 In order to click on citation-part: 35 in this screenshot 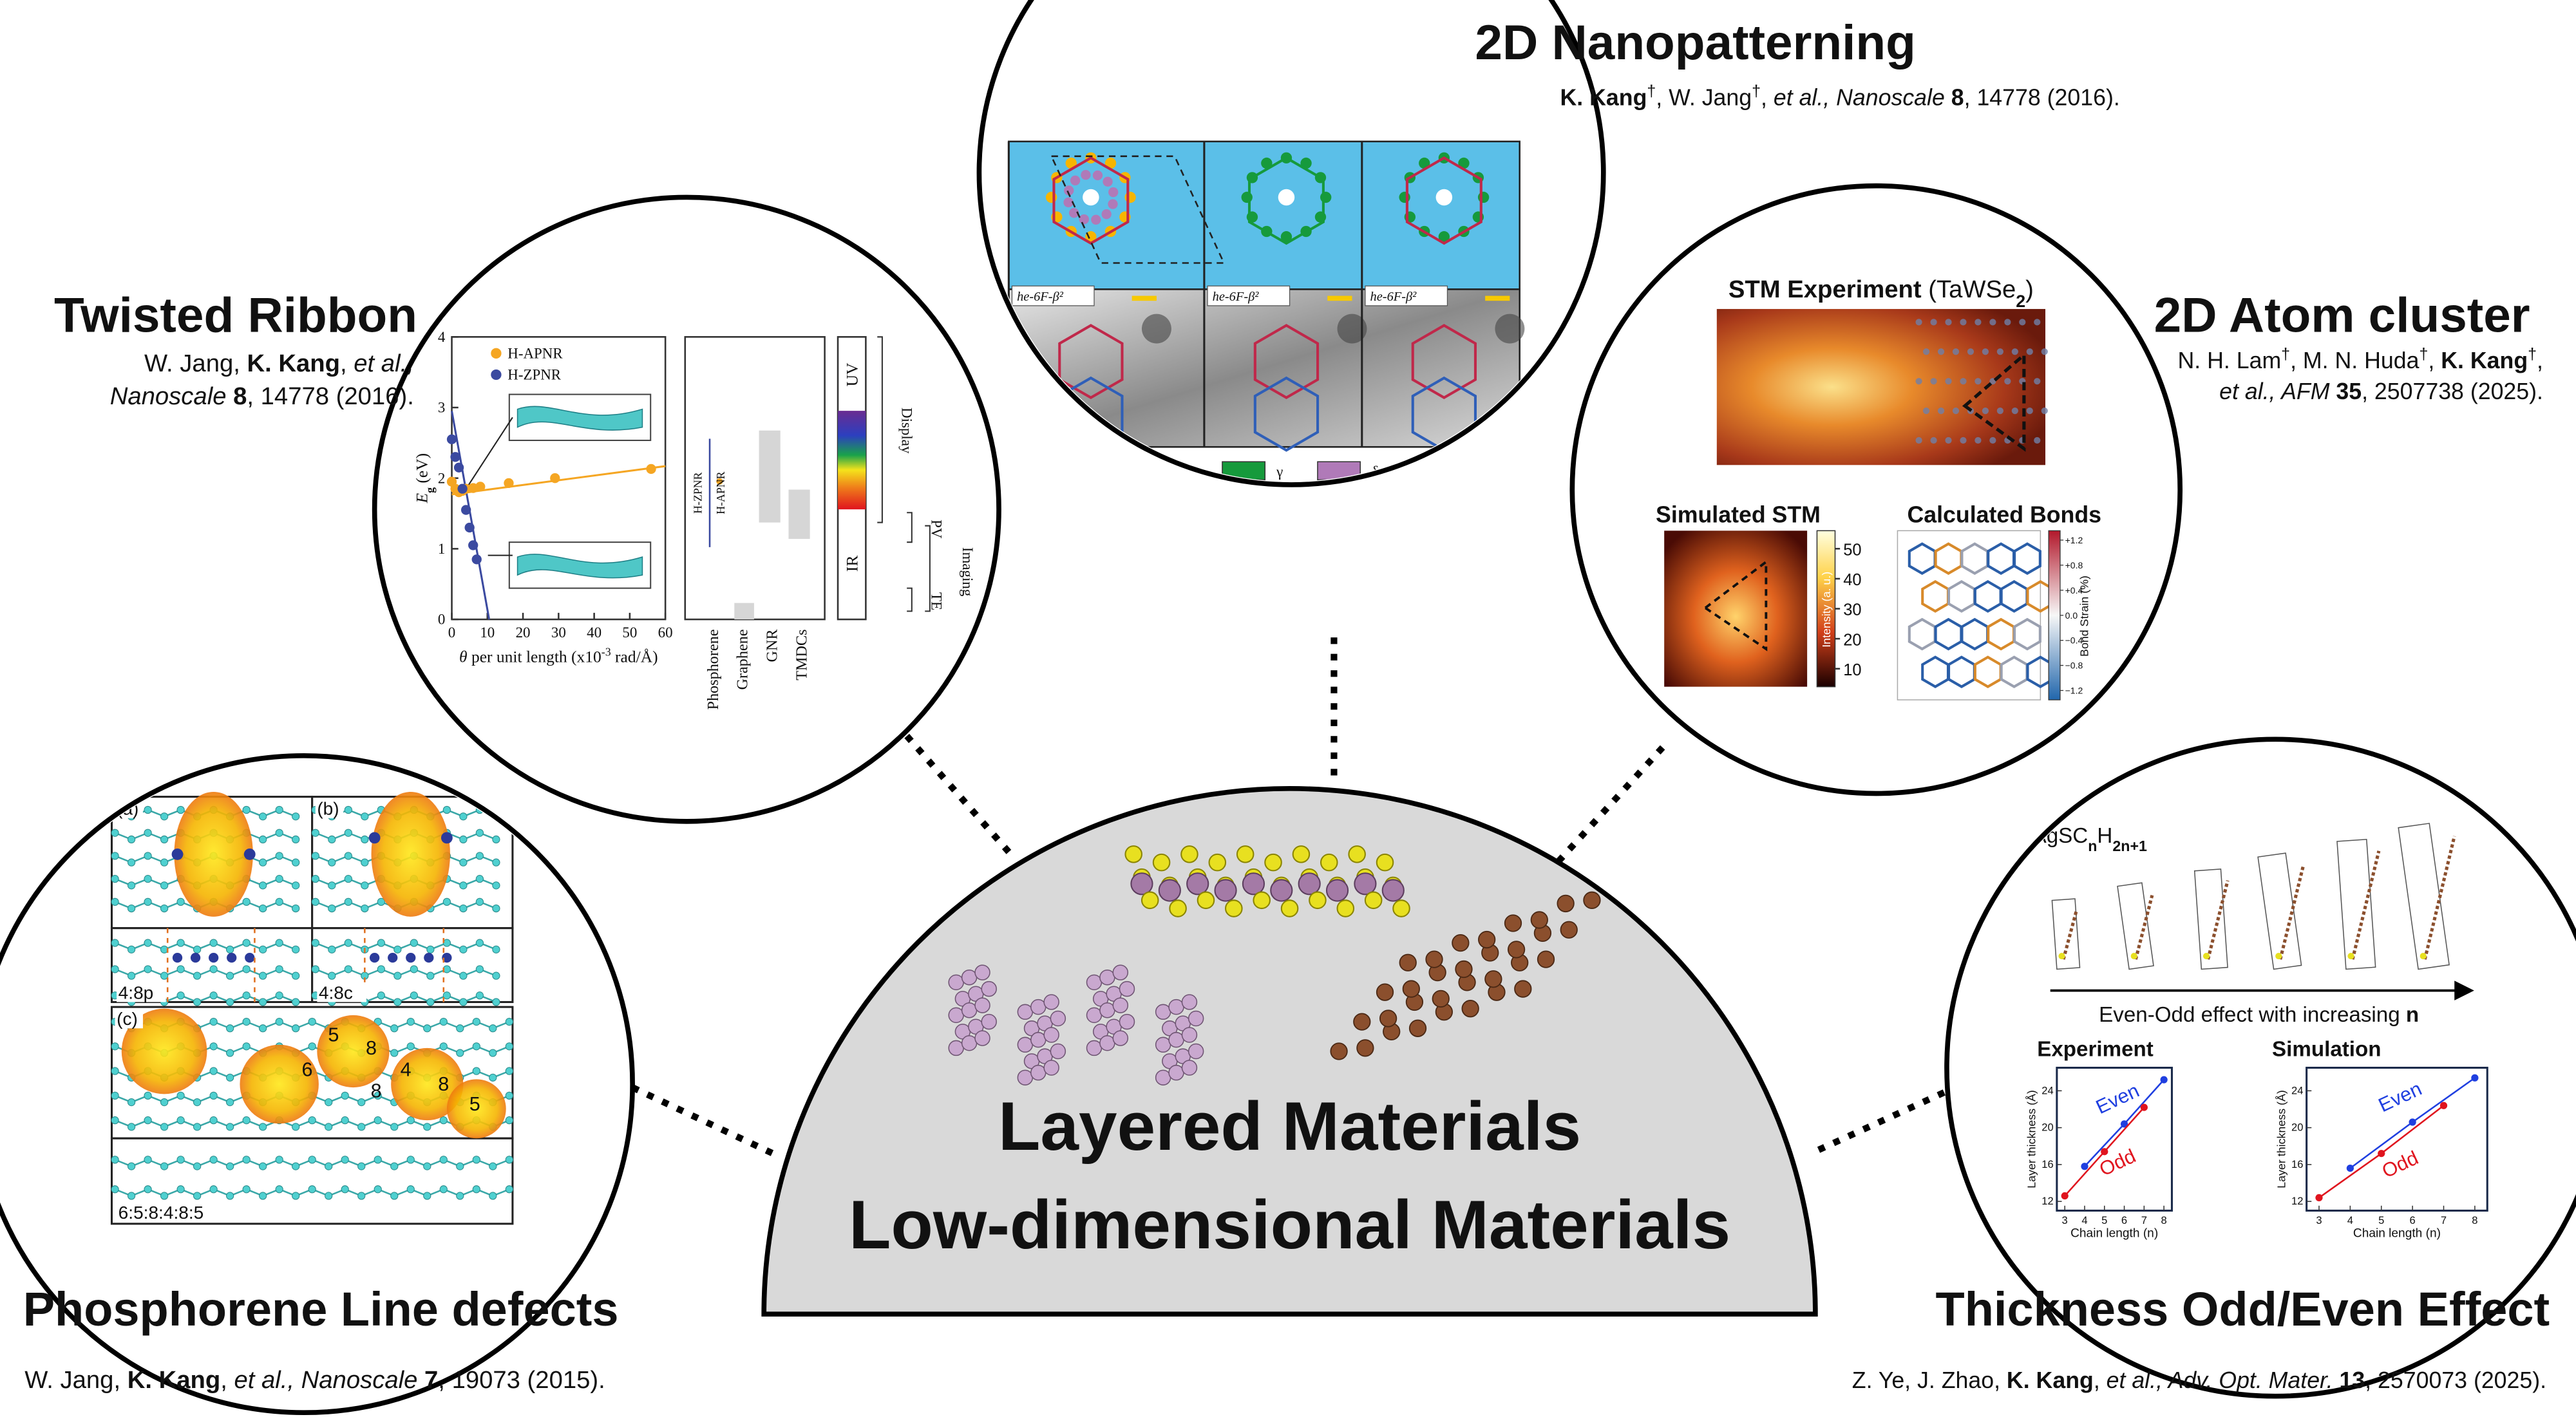, I will do `click(2349, 391)`.